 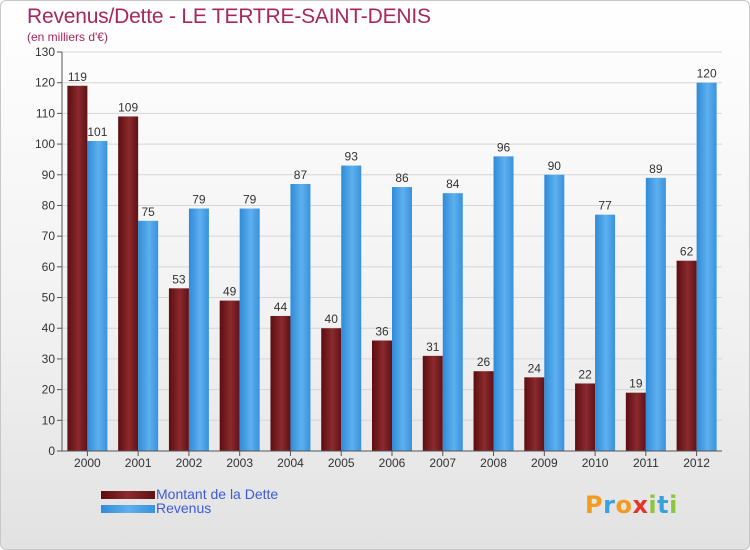 What do you see at coordinates (686, 355) in the screenshot?
I see `bar-debt-2012` at bounding box center [686, 355].